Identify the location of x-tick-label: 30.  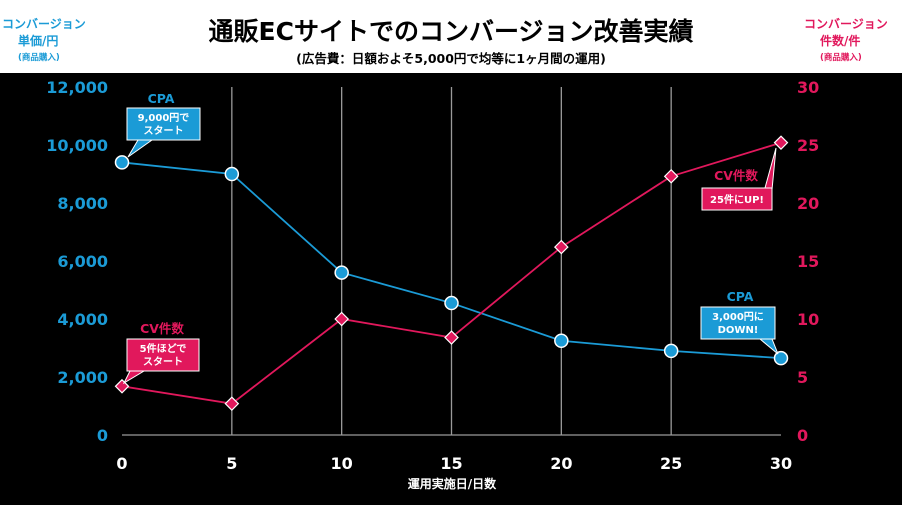
(781, 463).